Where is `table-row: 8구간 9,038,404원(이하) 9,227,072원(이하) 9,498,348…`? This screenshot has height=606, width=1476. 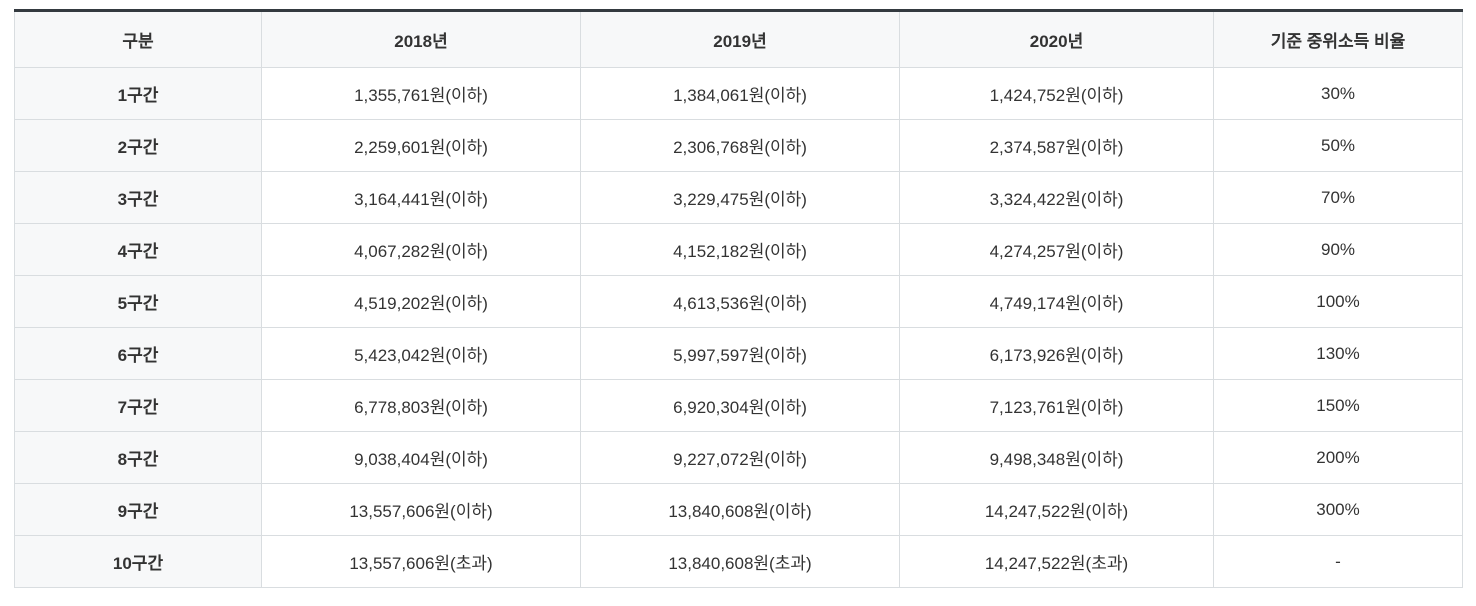
table-row: 8구간 9,038,404원(이하) 9,227,072원(이하) 9,498,348… is located at coordinates (738, 457).